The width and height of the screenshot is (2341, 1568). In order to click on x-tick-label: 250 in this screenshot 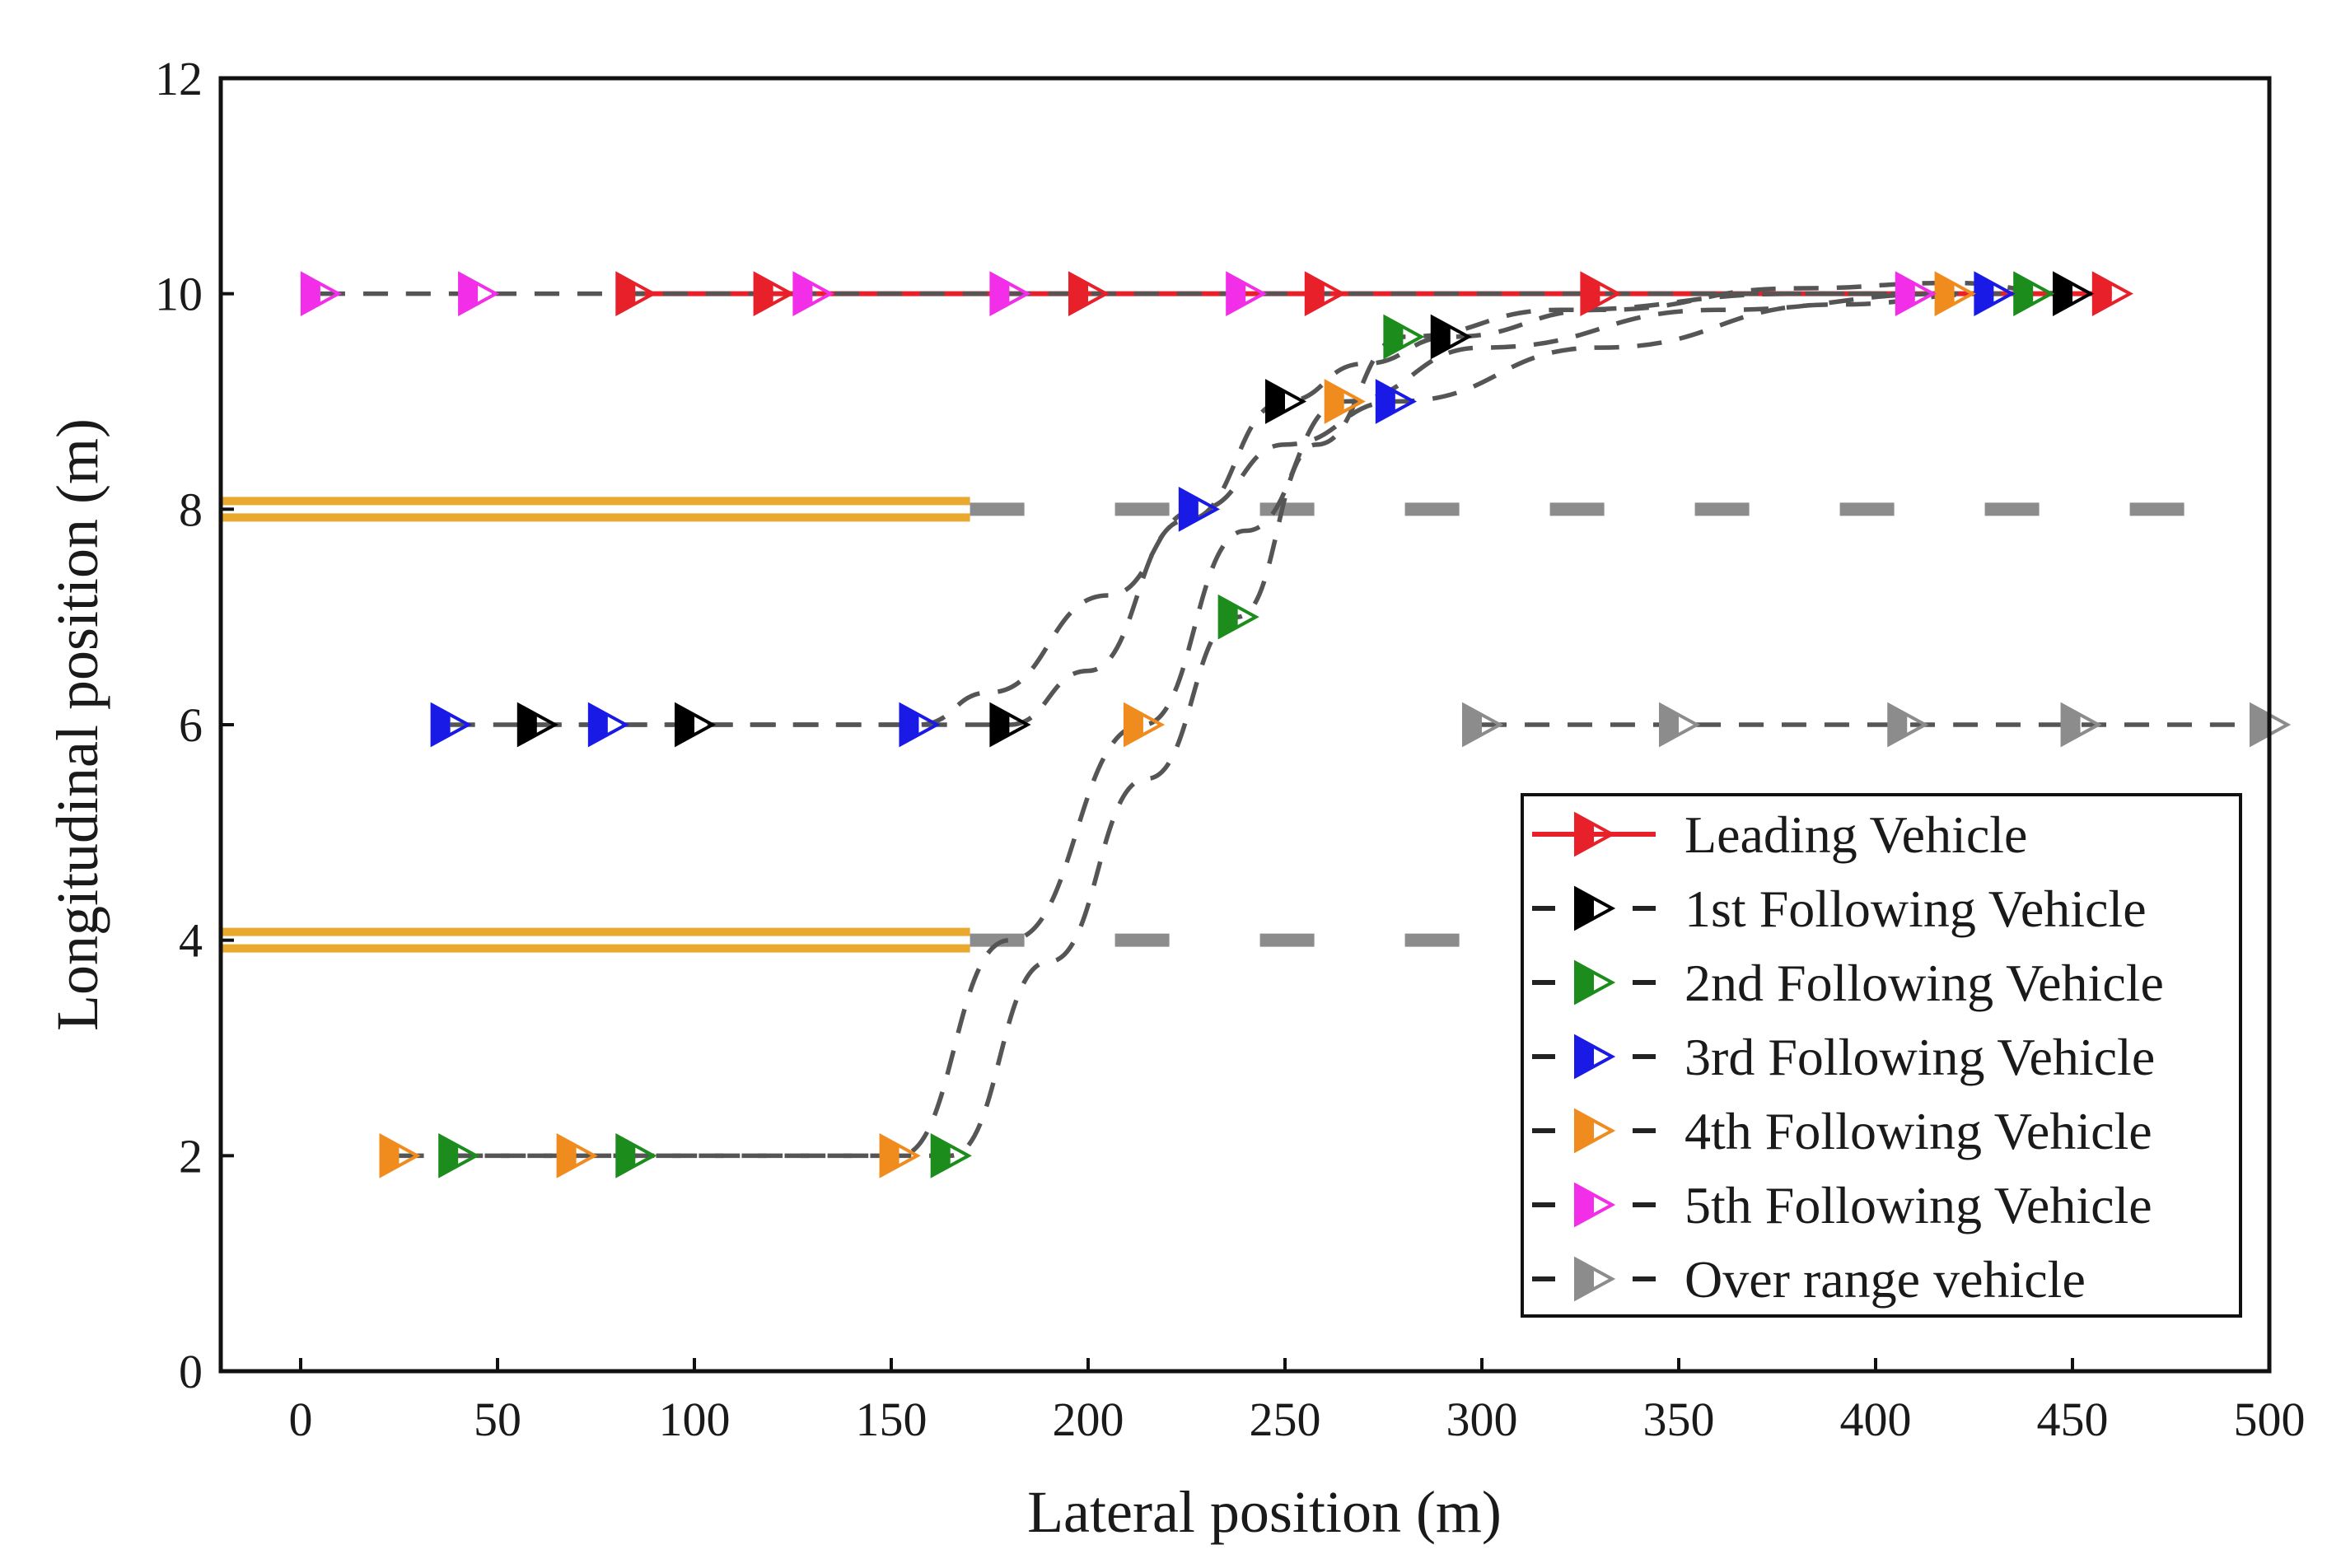, I will do `click(1285, 1419)`.